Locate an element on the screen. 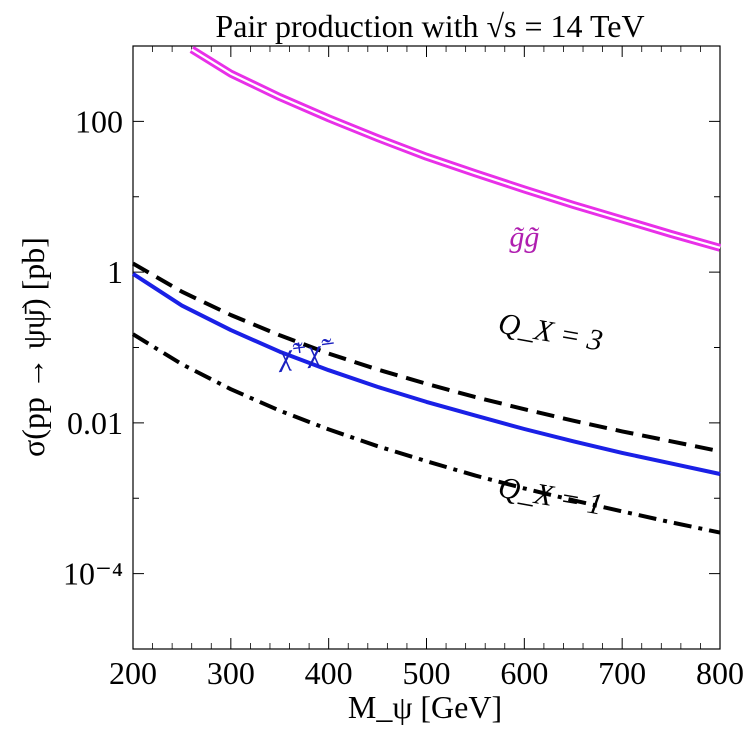 This screenshot has height=733, width=747. x-tick-label: 600 is located at coordinates (524, 673).